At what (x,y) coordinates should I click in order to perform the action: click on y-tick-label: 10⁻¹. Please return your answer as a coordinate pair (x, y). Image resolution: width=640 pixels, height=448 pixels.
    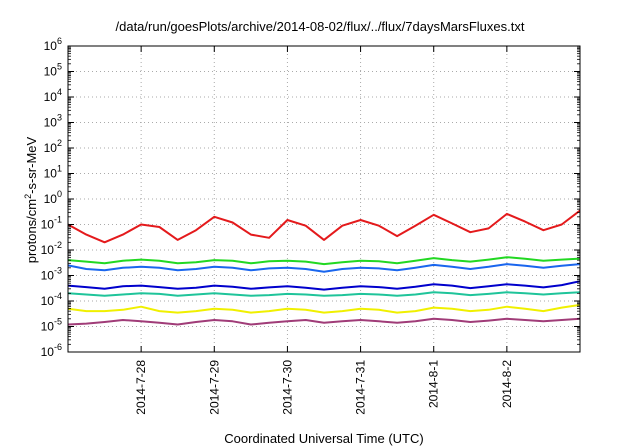
    Looking at the image, I should click on (51, 223).